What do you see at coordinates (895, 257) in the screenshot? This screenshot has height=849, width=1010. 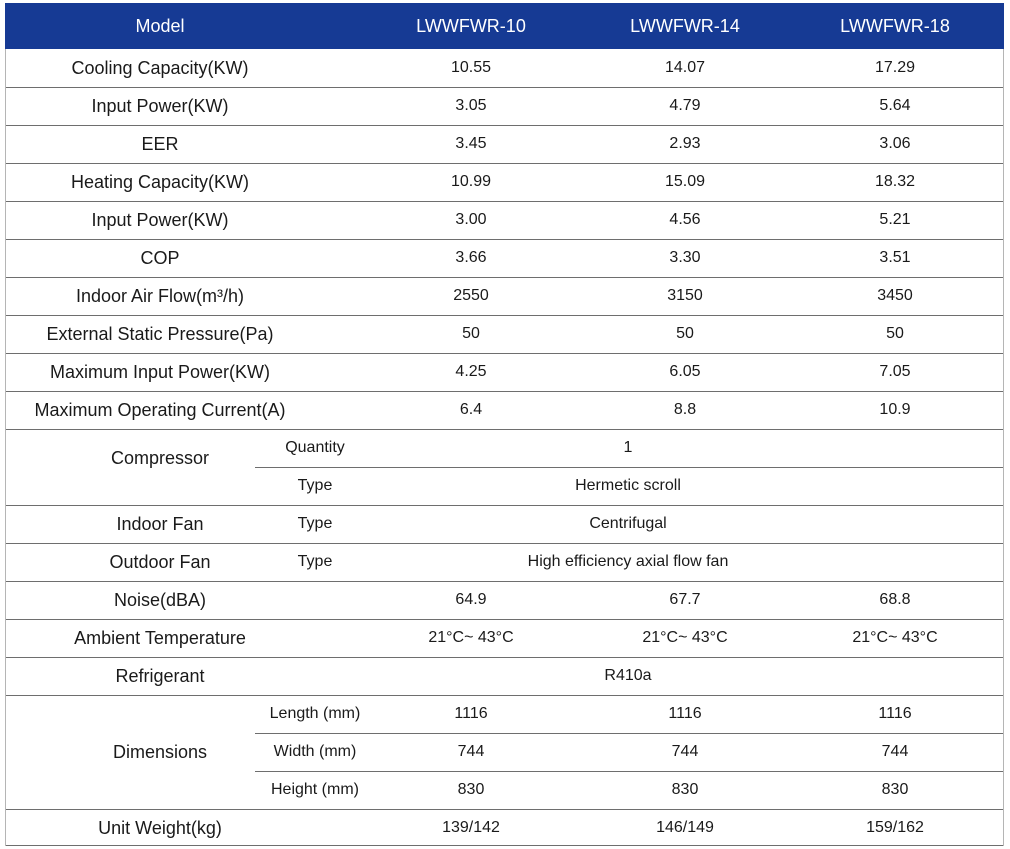 I see `cell-cop-18: 3.51` at bounding box center [895, 257].